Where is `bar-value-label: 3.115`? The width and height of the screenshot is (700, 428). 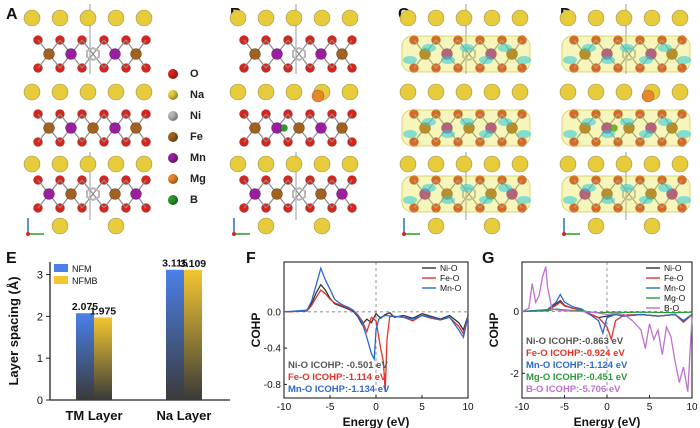
bar-value-label: 3.115 is located at coordinates (175, 264).